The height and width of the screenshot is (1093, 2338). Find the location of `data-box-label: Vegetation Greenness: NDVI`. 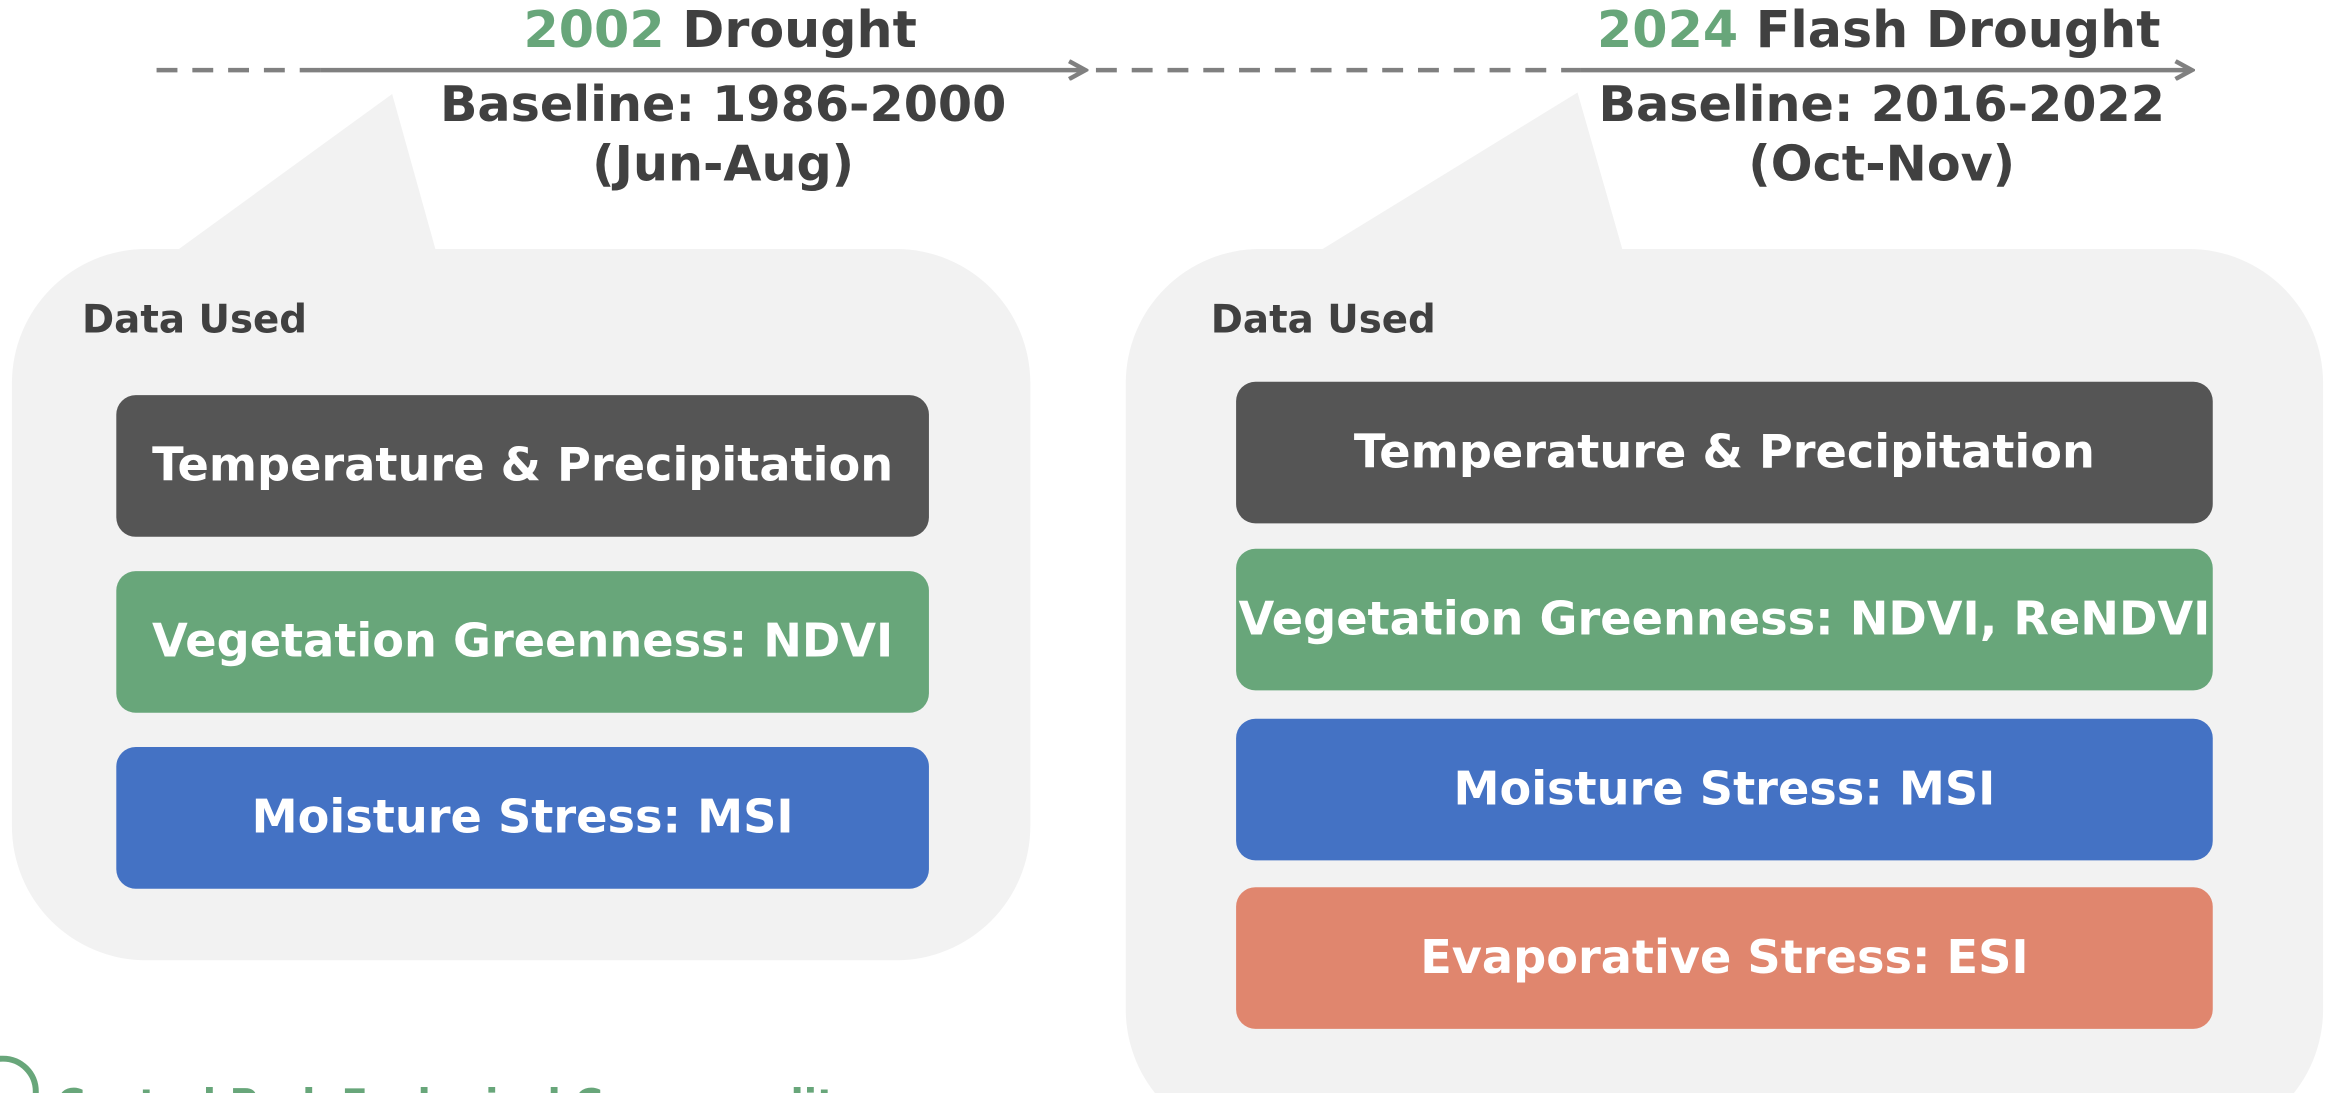

data-box-label: Vegetation Greenness: NDVI is located at coordinates (522, 641).